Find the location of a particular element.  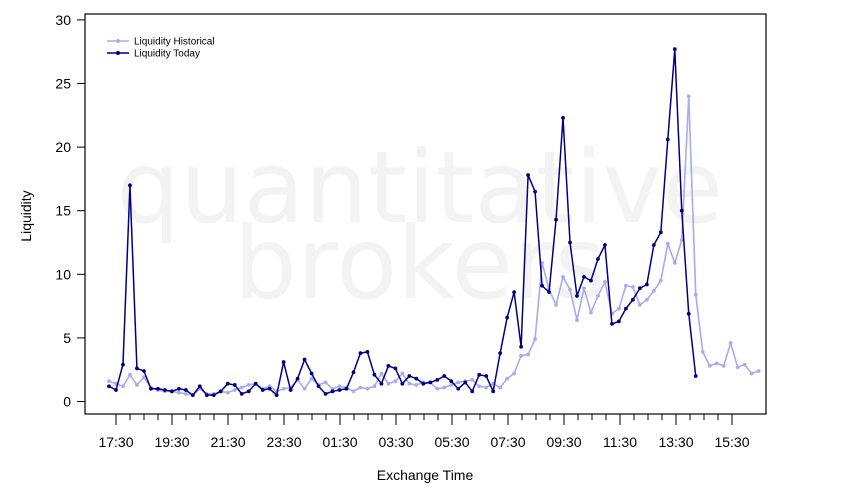

watermark-line-2: brokers is located at coordinates (420, 263).